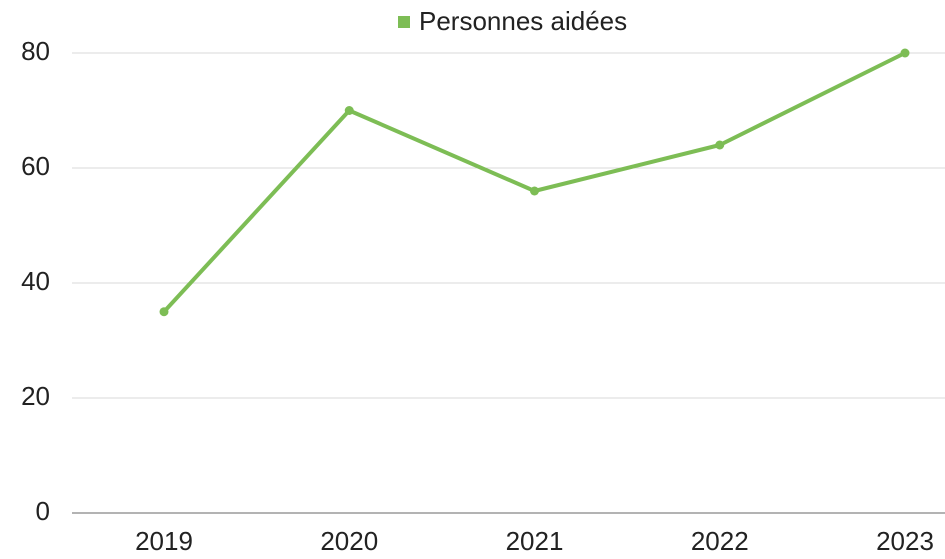 The height and width of the screenshot is (559, 945). Describe the element at coordinates (535, 541) in the screenshot. I see `x-tick-label: 2021` at that location.